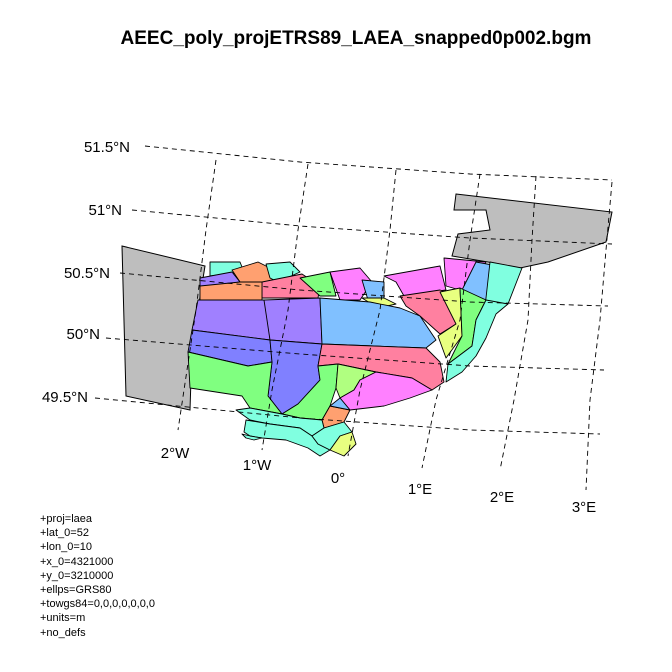 The image size is (672, 672). What do you see at coordinates (231, 291) in the screenshot?
I see `area-n-orange` at bounding box center [231, 291].